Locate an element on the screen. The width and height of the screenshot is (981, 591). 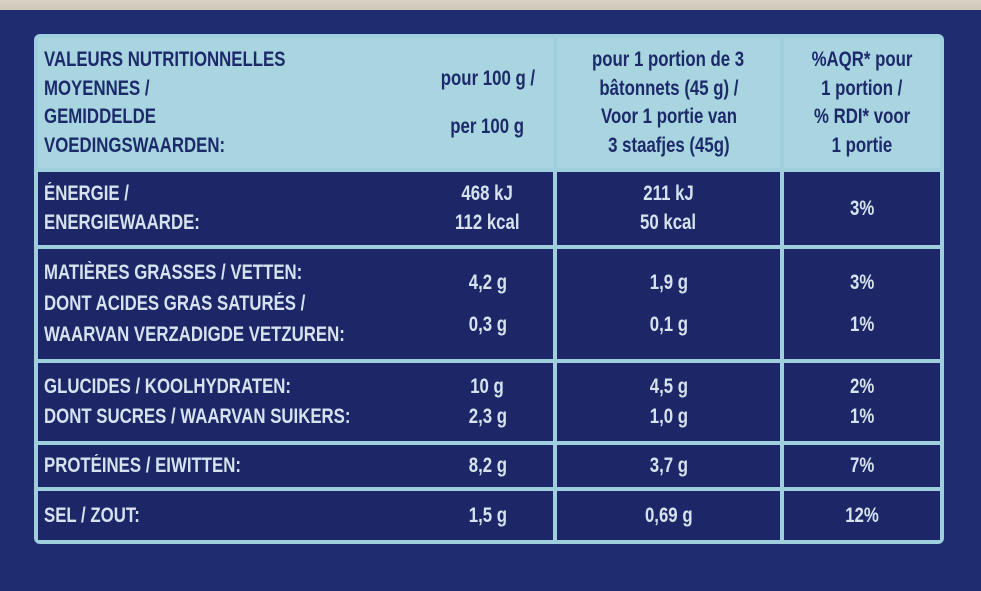
cell-text: 4,2 g is located at coordinates (487, 283).